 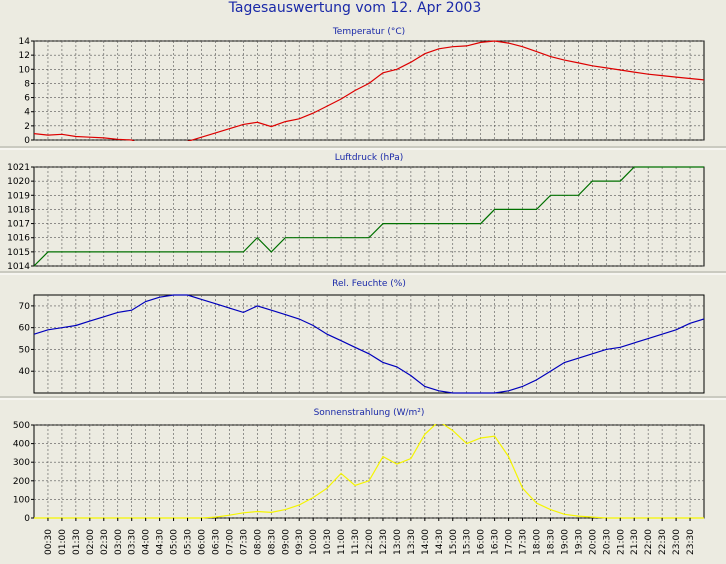 What do you see at coordinates (482, 542) in the screenshot?
I see `x-tick-label: 16:00` at bounding box center [482, 542].